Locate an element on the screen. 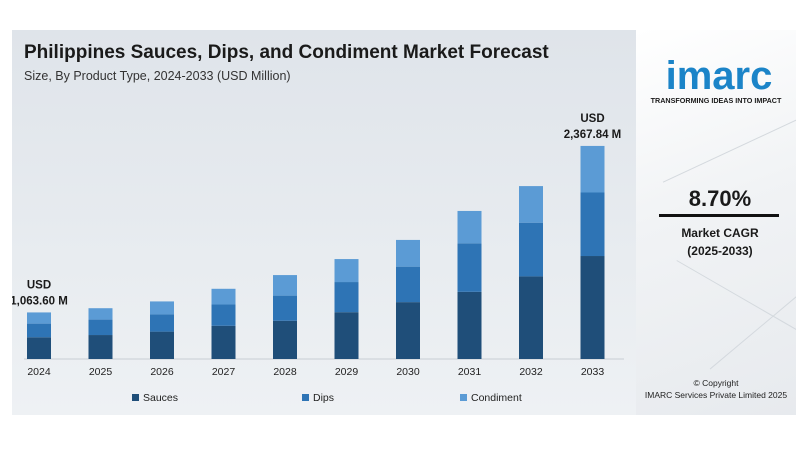 This screenshot has width=800, height=450. x-tick-label-2029: 2029 is located at coordinates (347, 372).